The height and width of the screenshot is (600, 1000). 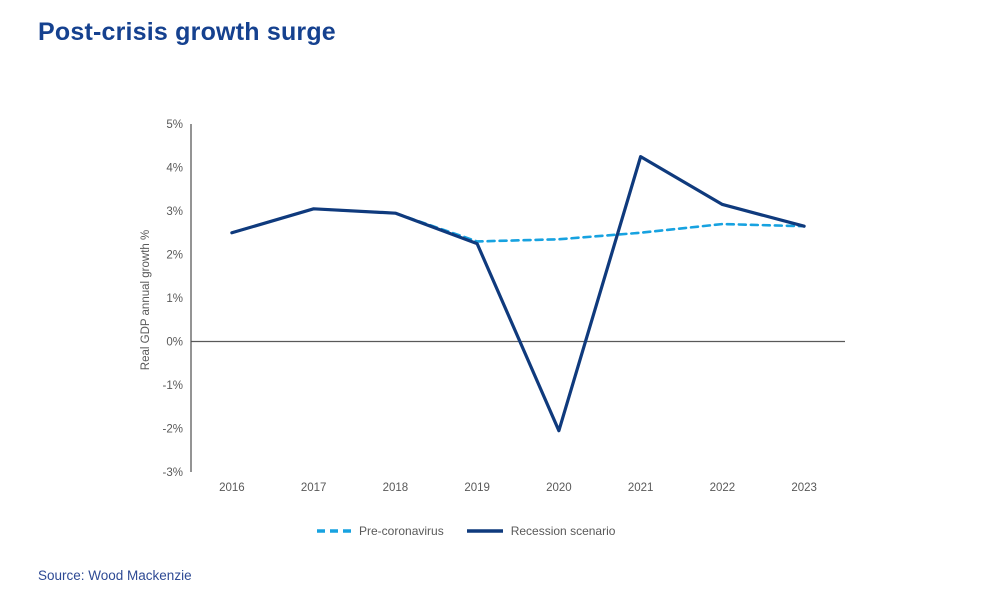 What do you see at coordinates (641, 488) in the screenshot?
I see `x-tick-label: 2021` at bounding box center [641, 488].